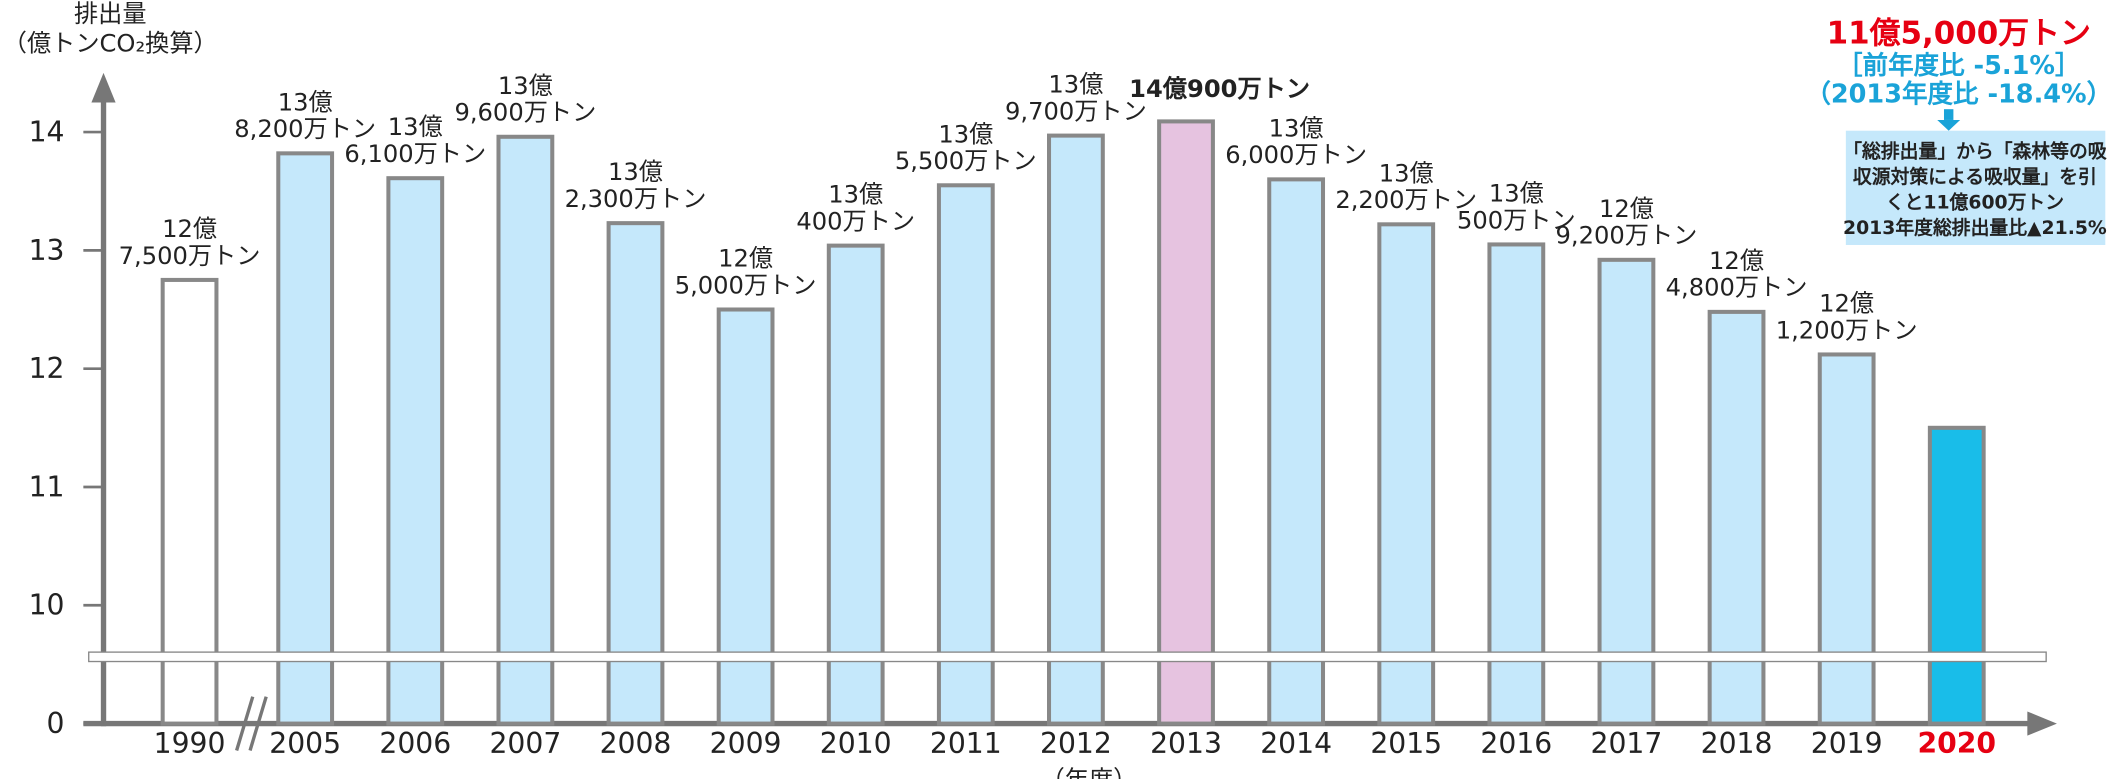 The width and height of the screenshot is (2108, 779). Describe the element at coordinates (190, 743) in the screenshot. I see `x-tick-label: 1990` at that location.